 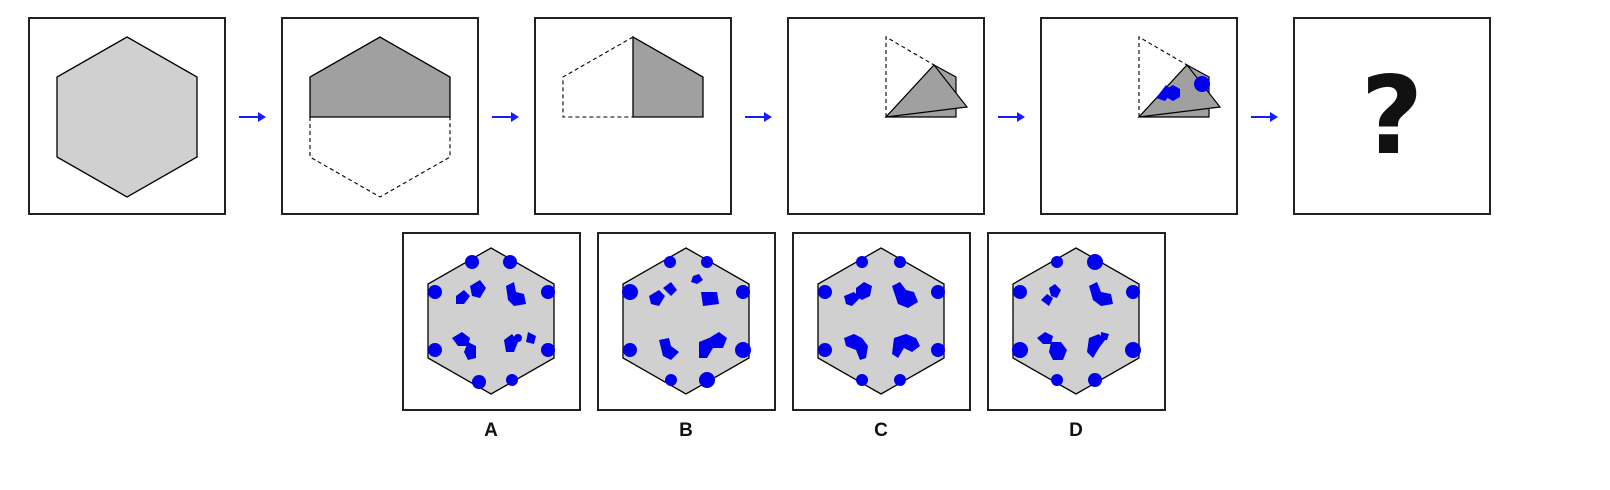 What do you see at coordinates (926, 77) in the screenshot?
I see `fold-triangle-figure` at bounding box center [926, 77].